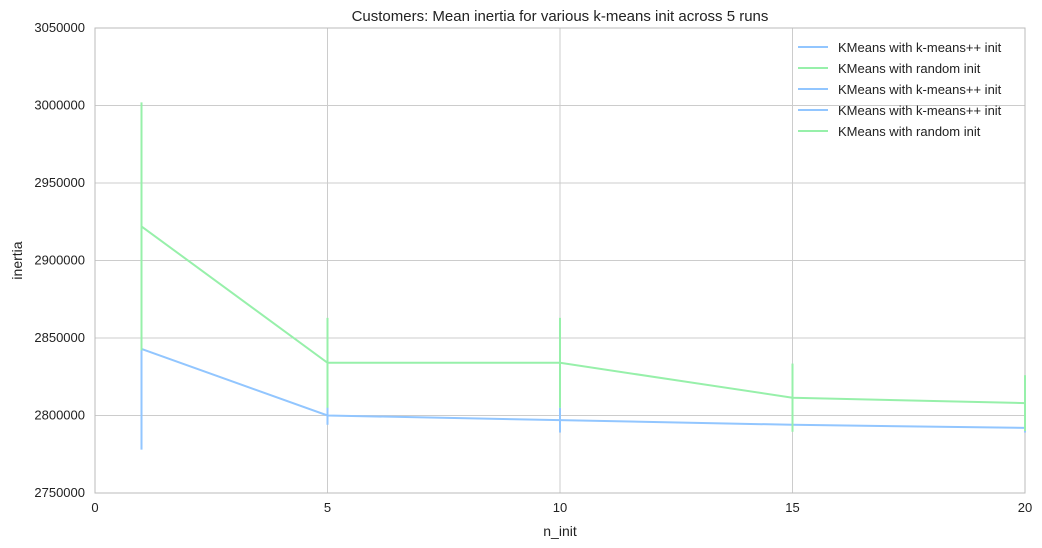 Image resolution: width=1042 pixels, height=548 pixels. What do you see at coordinates (583, 388) in the screenshot?
I see `series-line` at bounding box center [583, 388].